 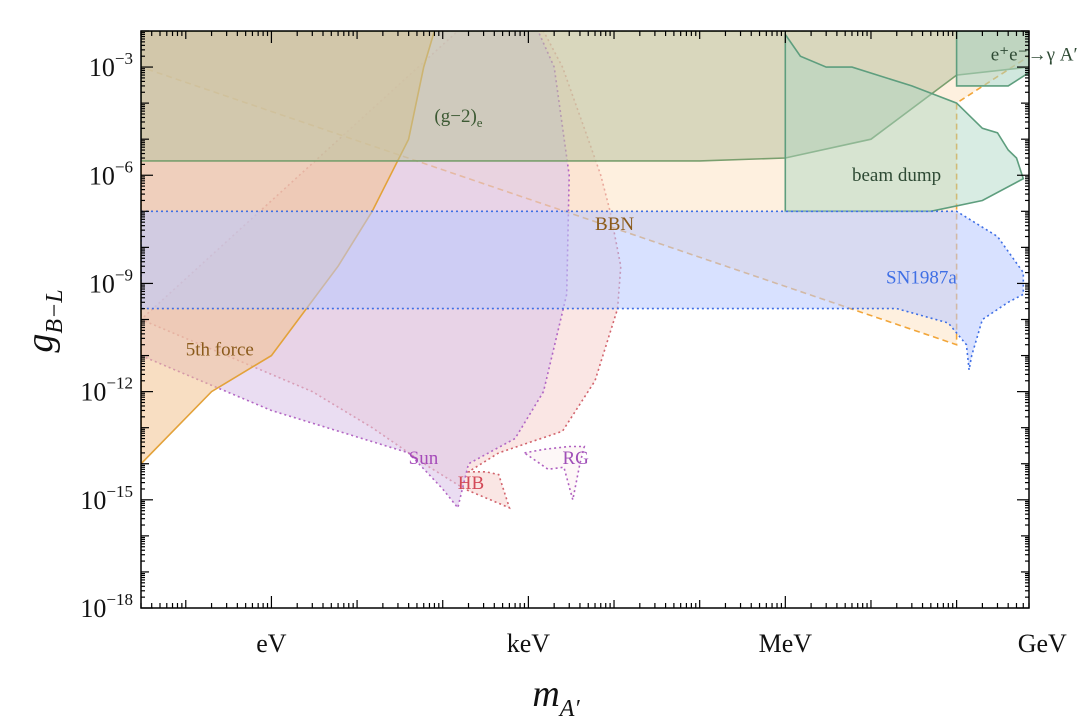 I want to click on x-tick-label: MeV, so click(x=786, y=643).